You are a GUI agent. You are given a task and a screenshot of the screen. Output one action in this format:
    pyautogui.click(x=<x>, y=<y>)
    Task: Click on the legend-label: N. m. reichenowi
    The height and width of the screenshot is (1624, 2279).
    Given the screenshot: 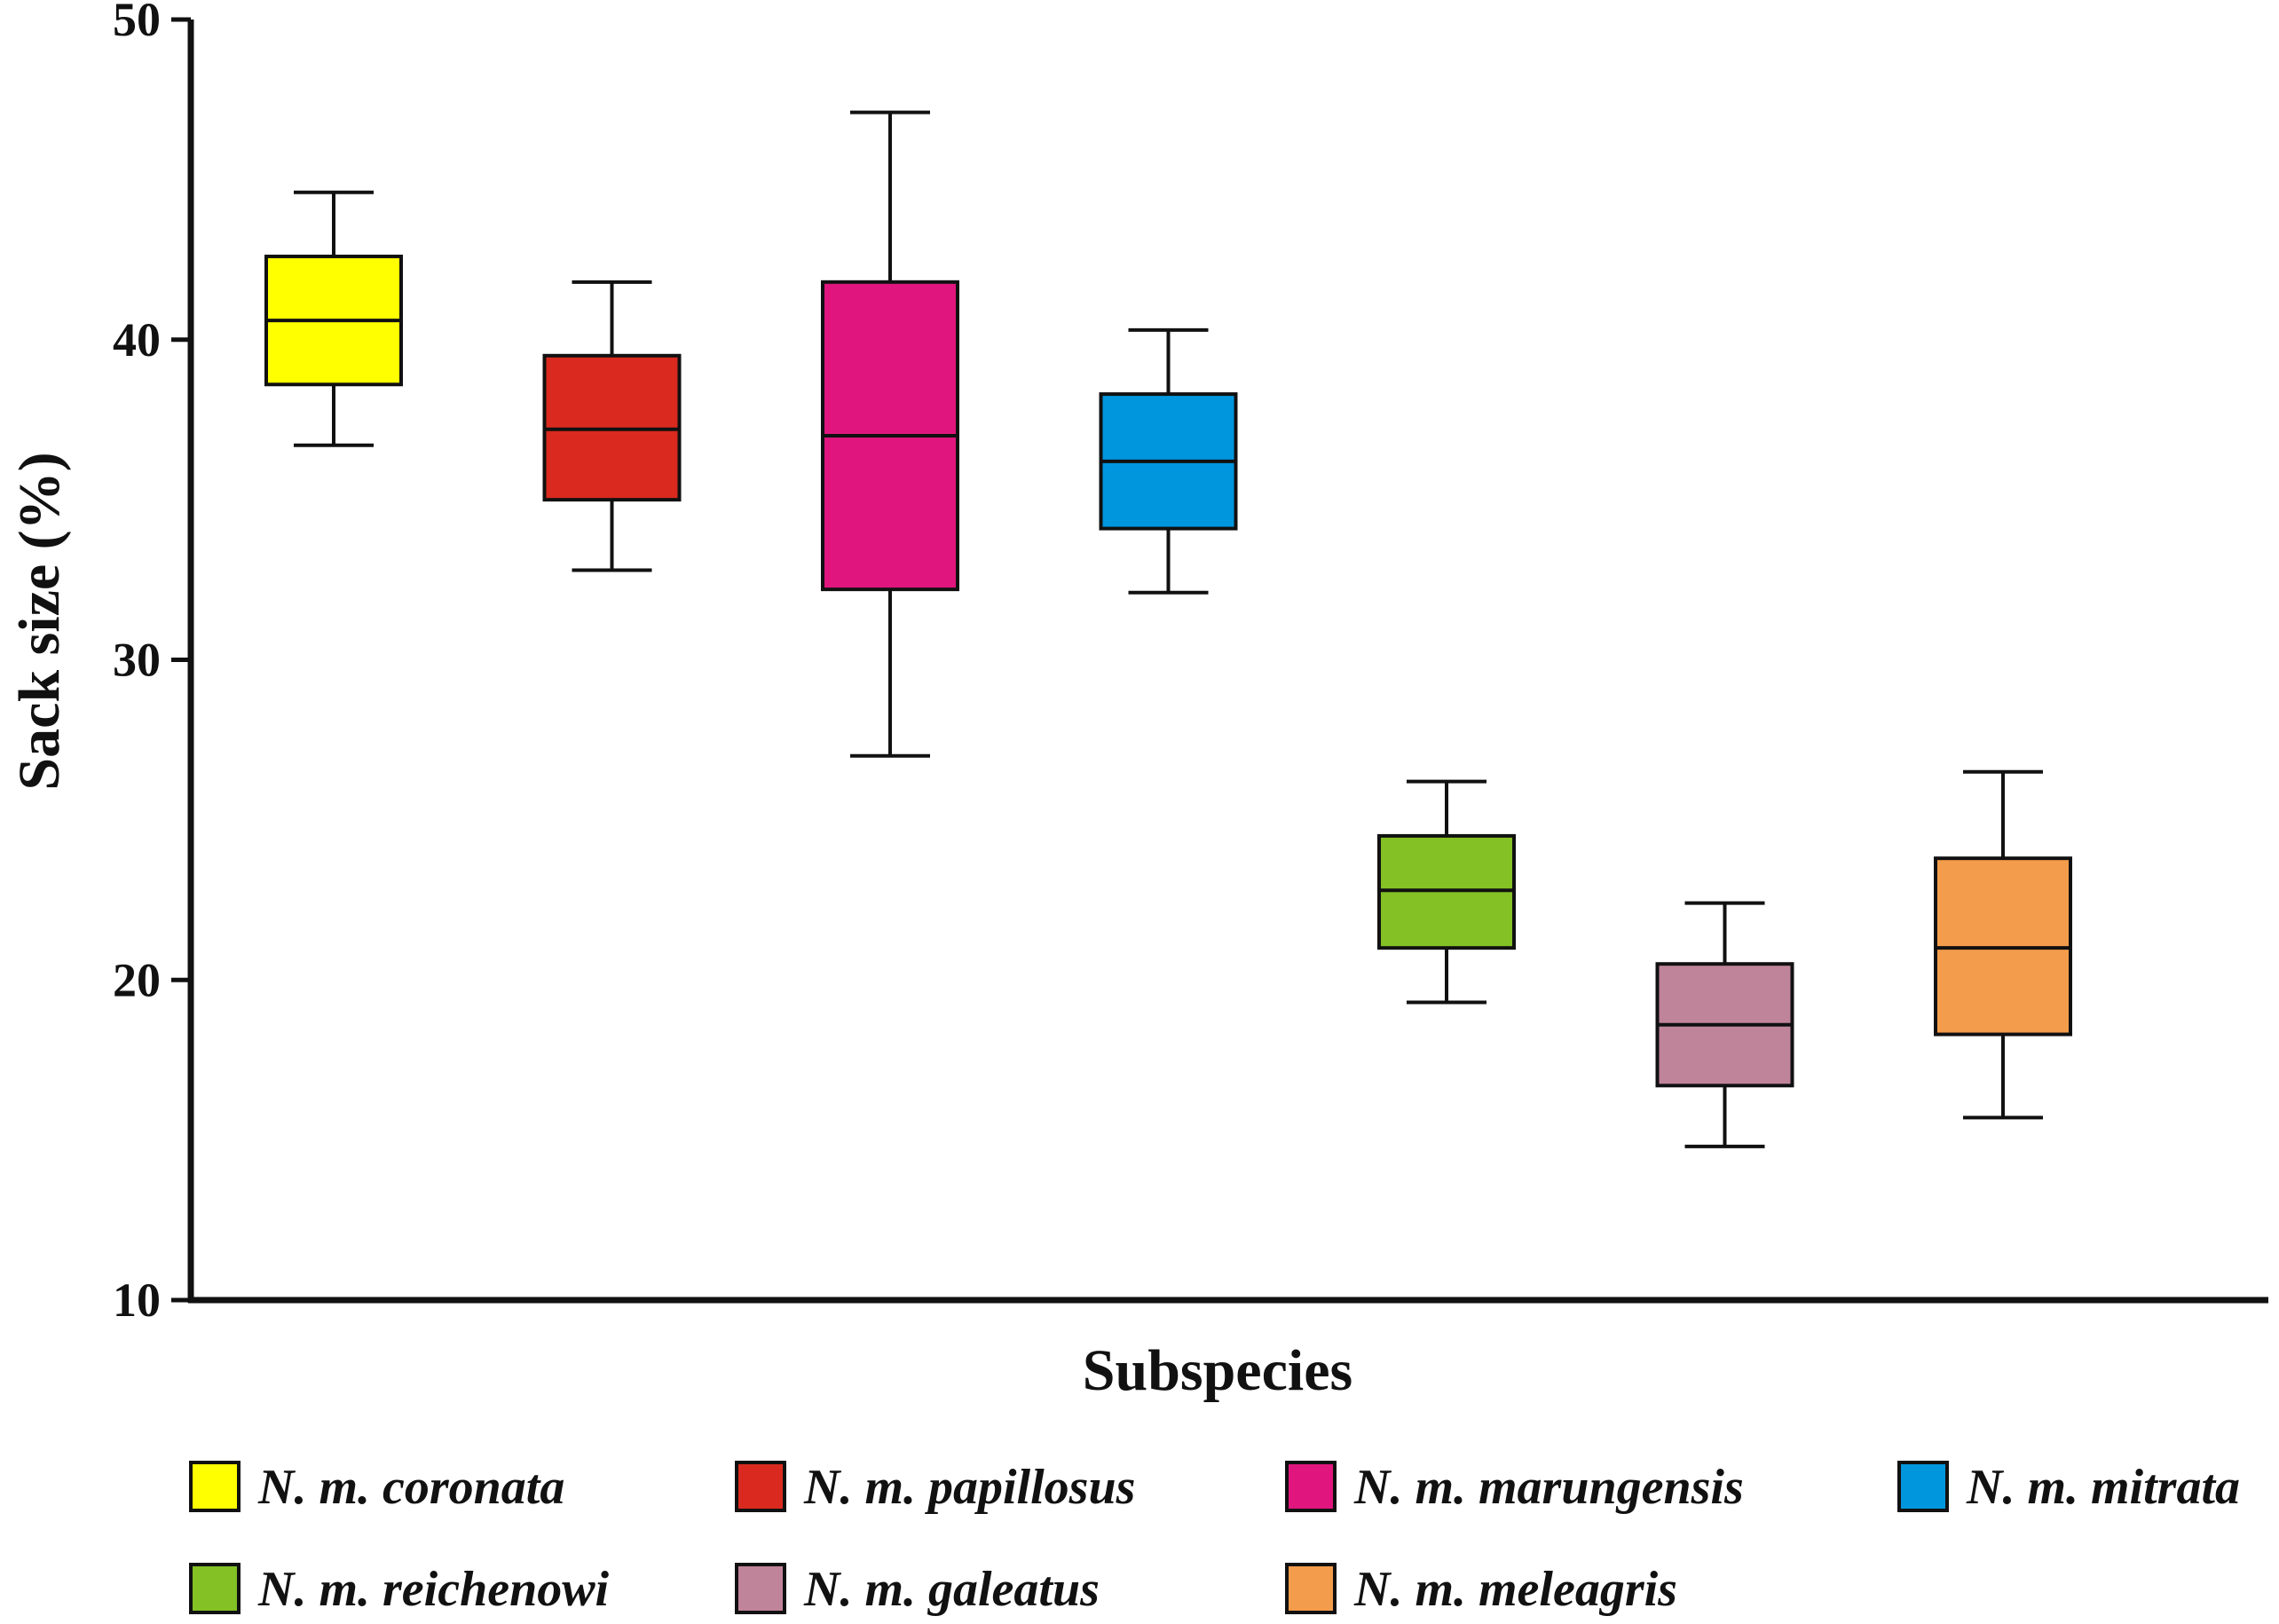 What is the action you would take?
    pyautogui.click(x=434, y=1590)
    